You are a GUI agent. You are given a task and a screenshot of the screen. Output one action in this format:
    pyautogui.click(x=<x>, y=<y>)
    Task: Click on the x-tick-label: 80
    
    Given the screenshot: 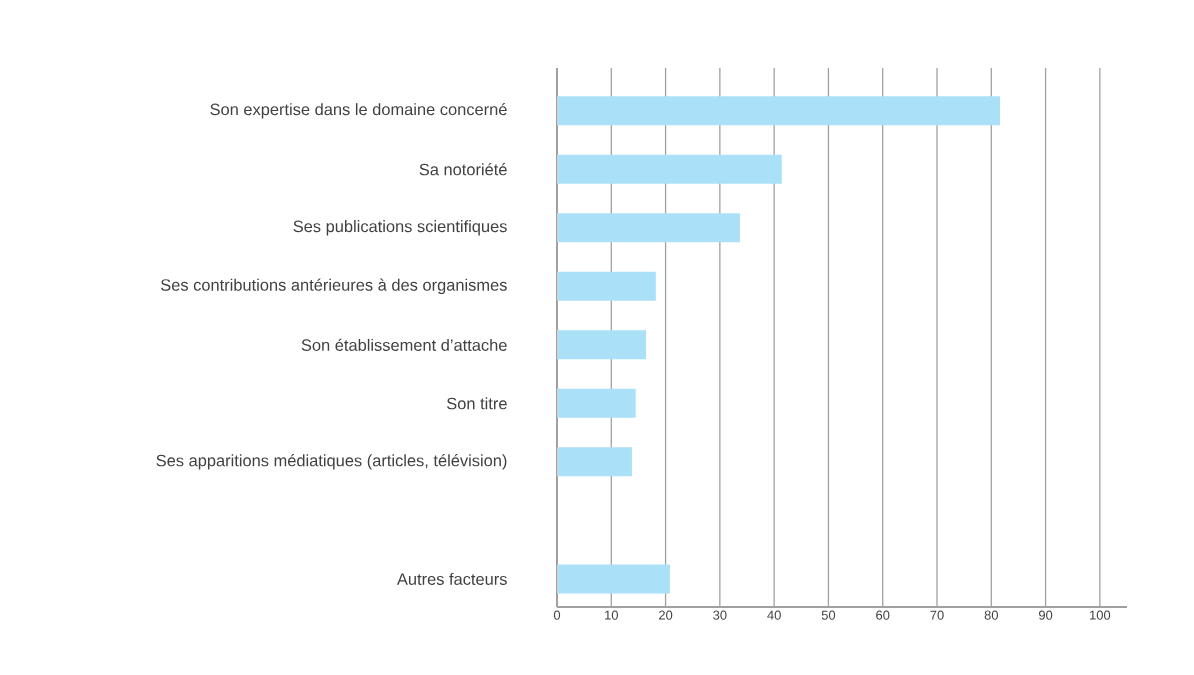 What is the action you would take?
    pyautogui.click(x=991, y=615)
    